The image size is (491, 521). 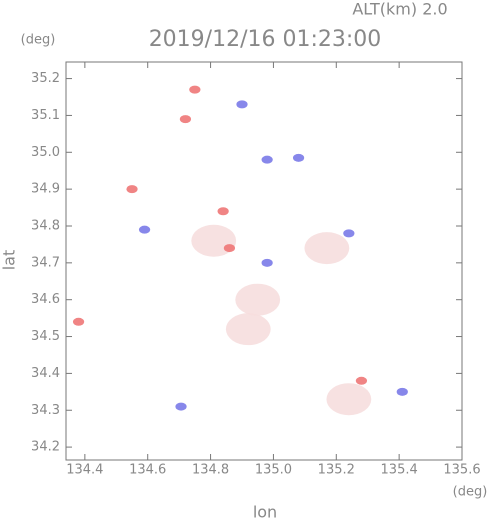 What do you see at coordinates (45, 336) in the screenshot?
I see `y-tick-label: 34.5` at bounding box center [45, 336].